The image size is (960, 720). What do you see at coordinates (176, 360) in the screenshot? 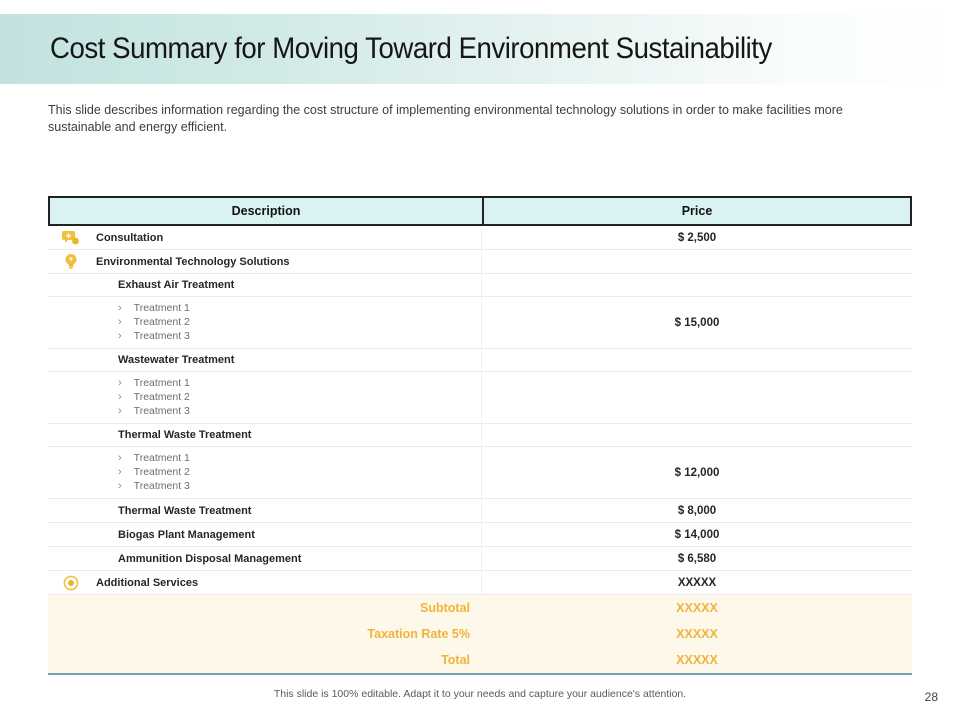
I see `row-label: Wastewater Treatment` at bounding box center [176, 360].